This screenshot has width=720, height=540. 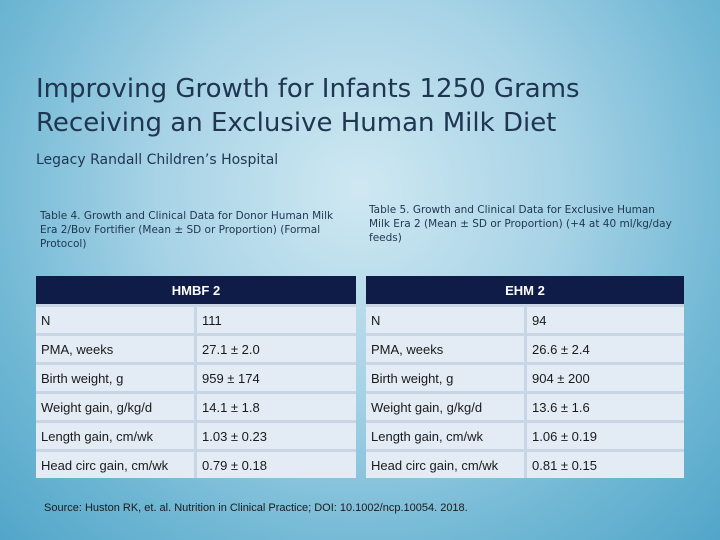 I want to click on table-row: N 111, so click(x=196, y=318).